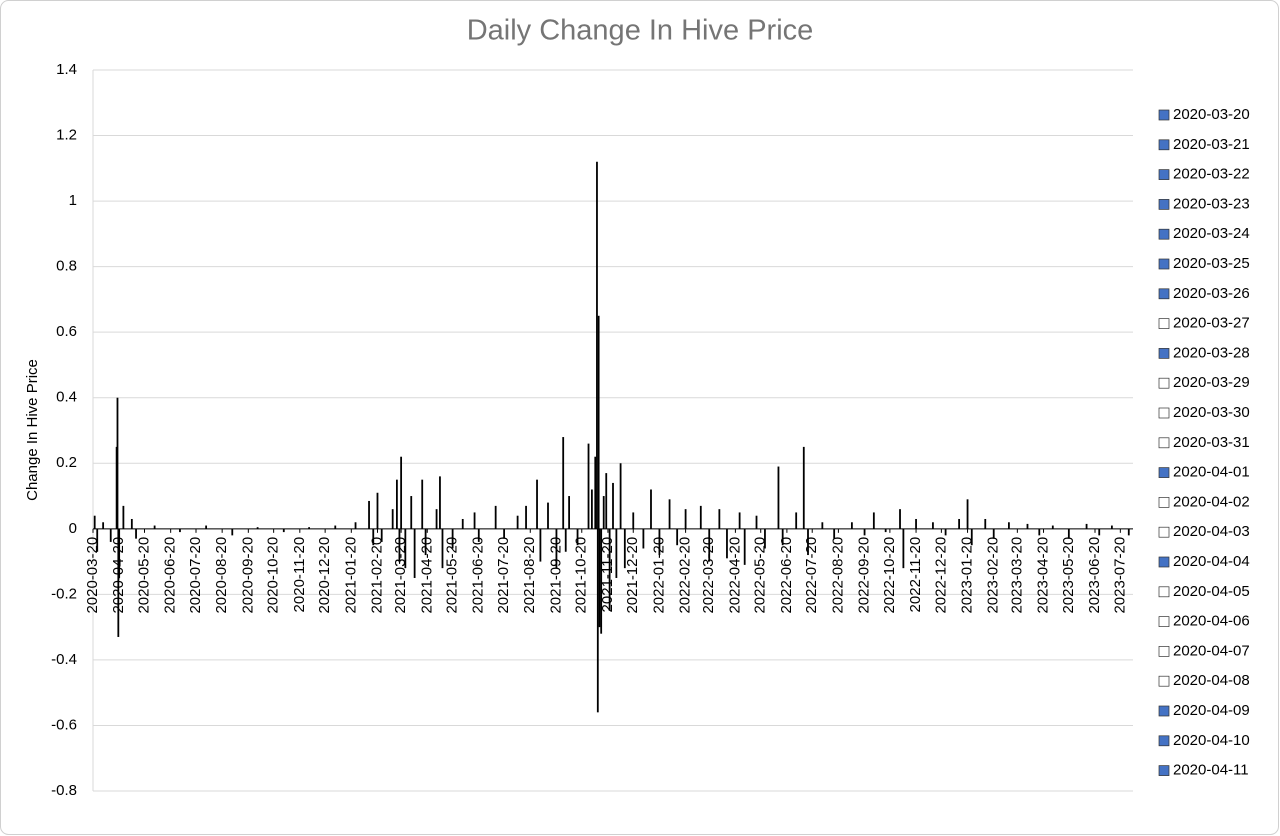 The image size is (1280, 836). I want to click on legend-label: 2020-04-05, so click(1211, 591).